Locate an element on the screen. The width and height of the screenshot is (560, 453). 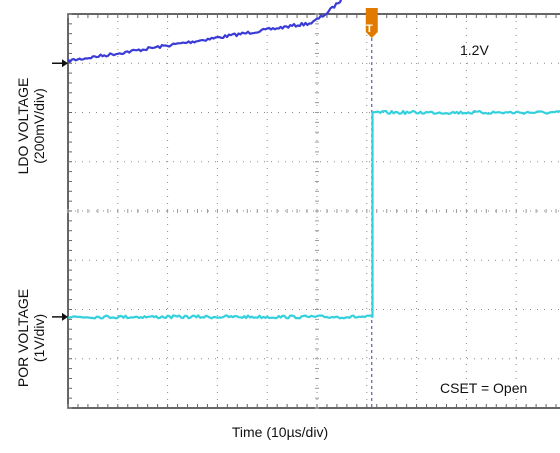
ldo-voltage-trace is located at coordinates (205, 31).